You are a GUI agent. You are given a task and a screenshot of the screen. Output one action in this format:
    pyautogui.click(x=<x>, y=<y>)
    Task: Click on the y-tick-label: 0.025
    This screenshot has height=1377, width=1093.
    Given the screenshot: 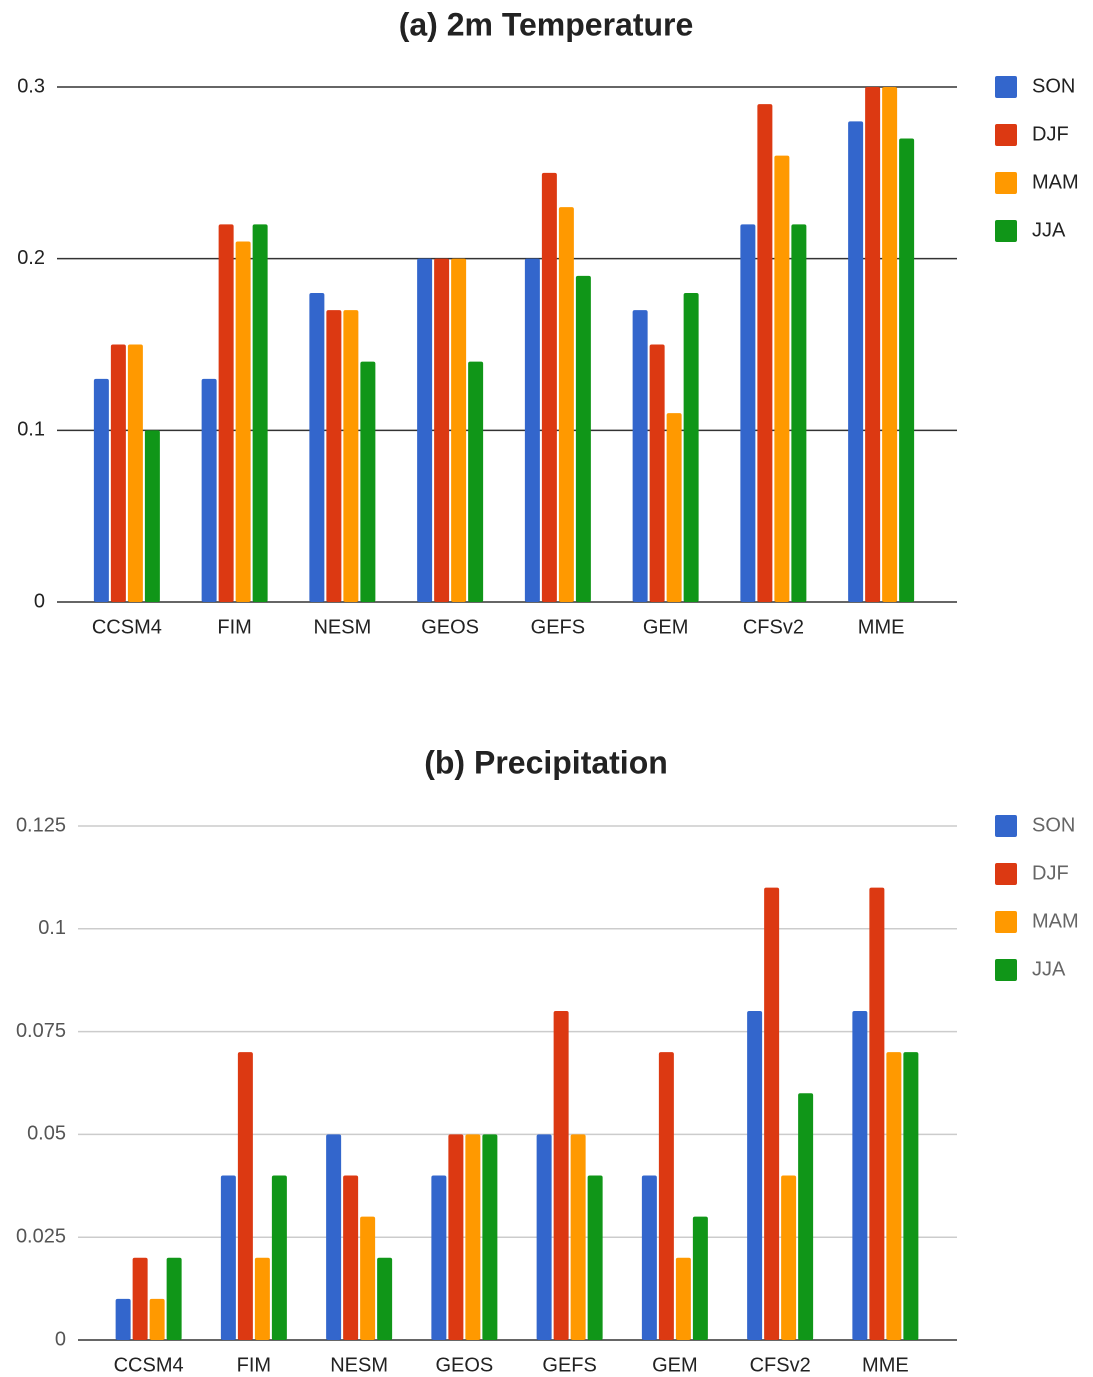 What is the action you would take?
    pyautogui.click(x=41, y=1236)
    